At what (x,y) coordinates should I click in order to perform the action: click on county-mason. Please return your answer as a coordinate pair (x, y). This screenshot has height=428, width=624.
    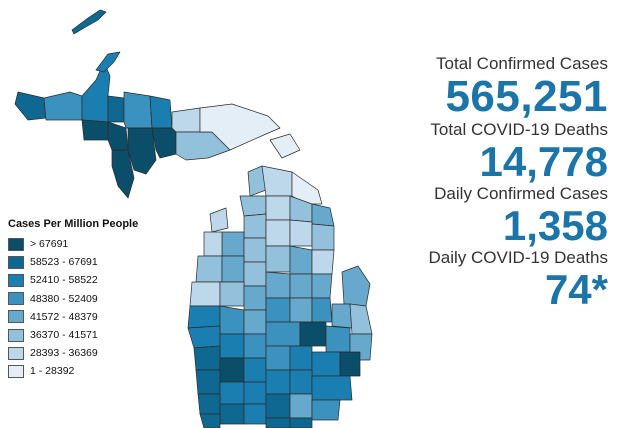
    Looking at the image, I should click on (205, 294).